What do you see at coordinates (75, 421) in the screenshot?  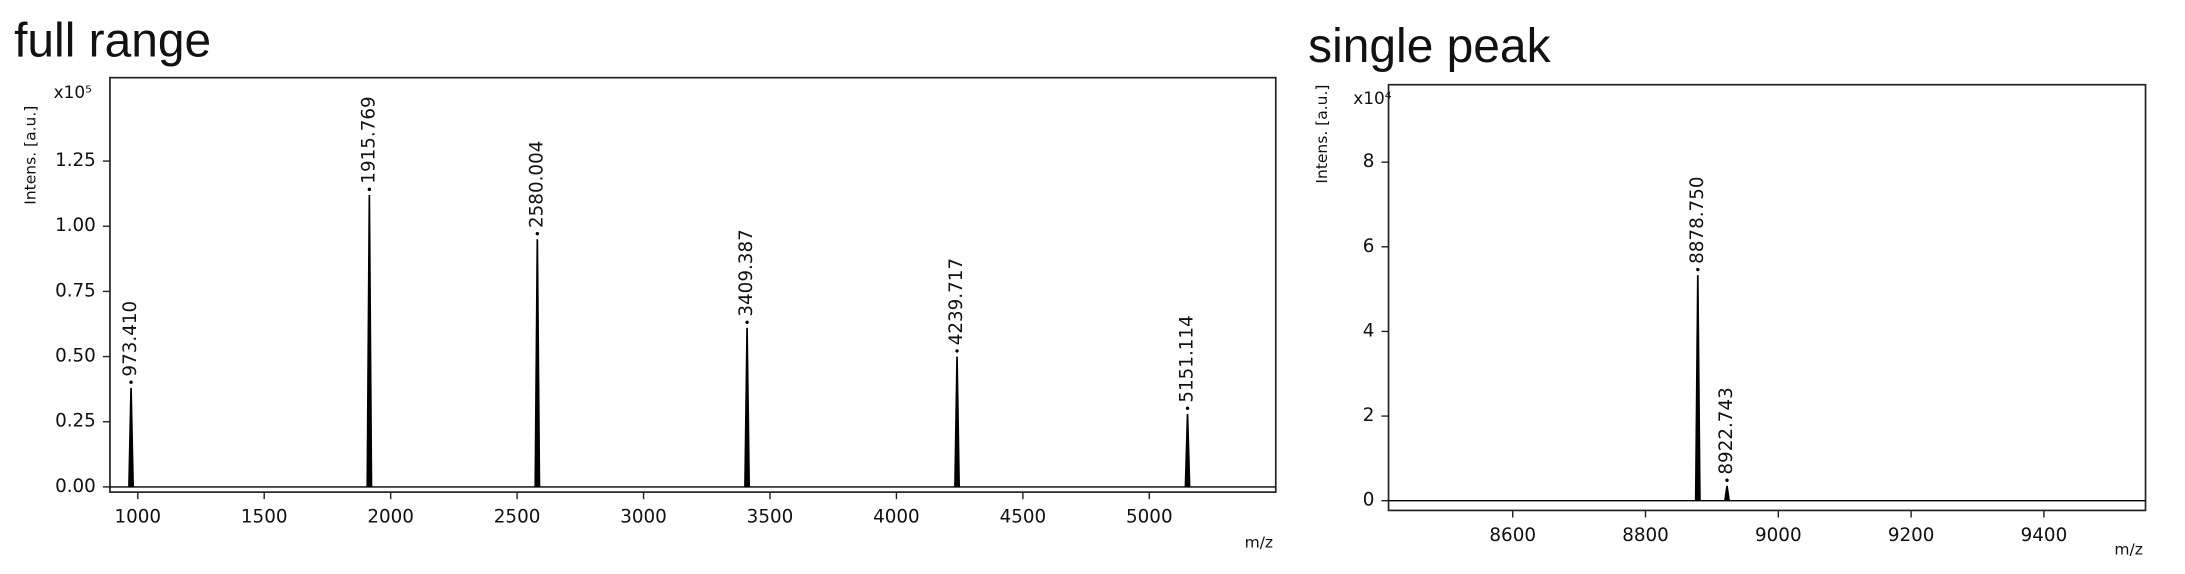 I see `y-tick-label: 0.25` at bounding box center [75, 421].